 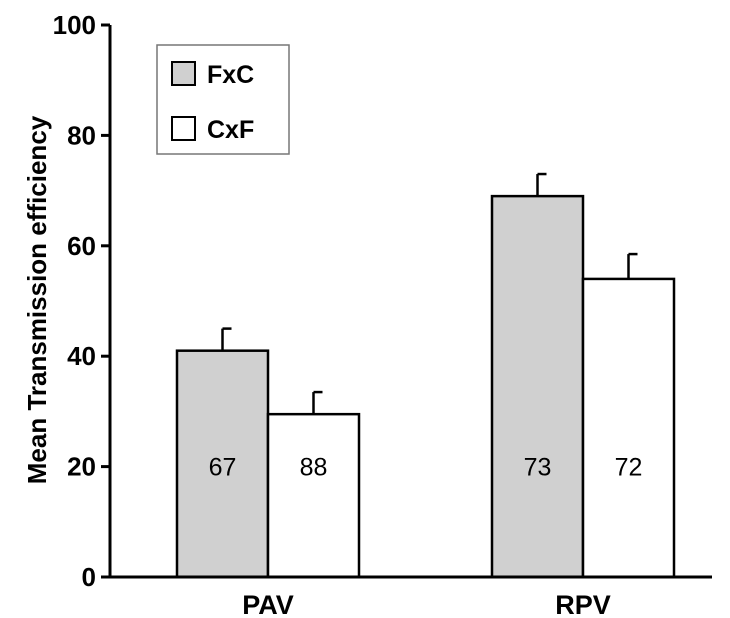 I want to click on y-axis-label-group: Mean Transmission efficiency, so click(x=37, y=299).